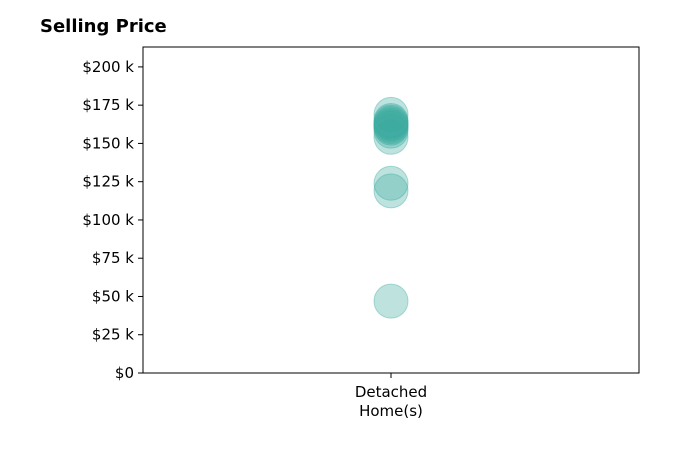 The width and height of the screenshot is (679, 462). Describe the element at coordinates (103, 26) in the screenshot. I see `chart-title: Selling Price` at that location.